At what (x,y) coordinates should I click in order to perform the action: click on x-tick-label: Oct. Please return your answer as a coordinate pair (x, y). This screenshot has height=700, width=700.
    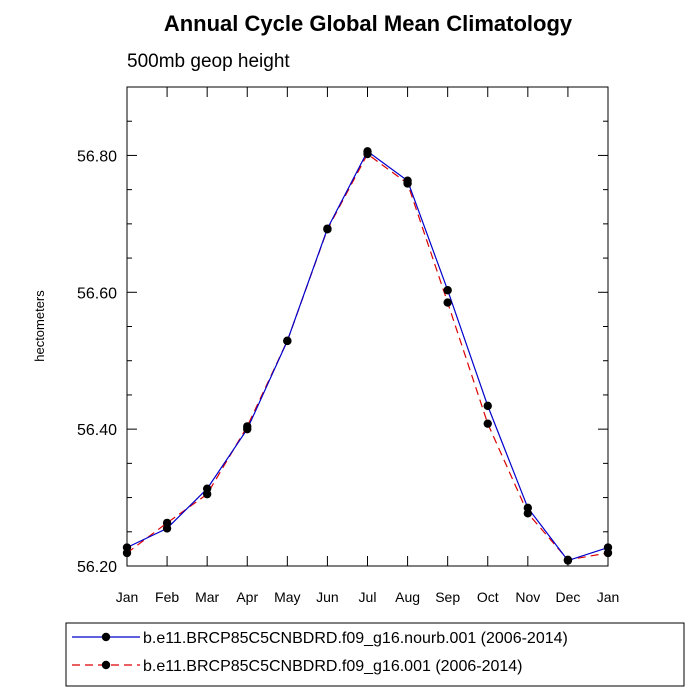
    Looking at the image, I should click on (488, 597).